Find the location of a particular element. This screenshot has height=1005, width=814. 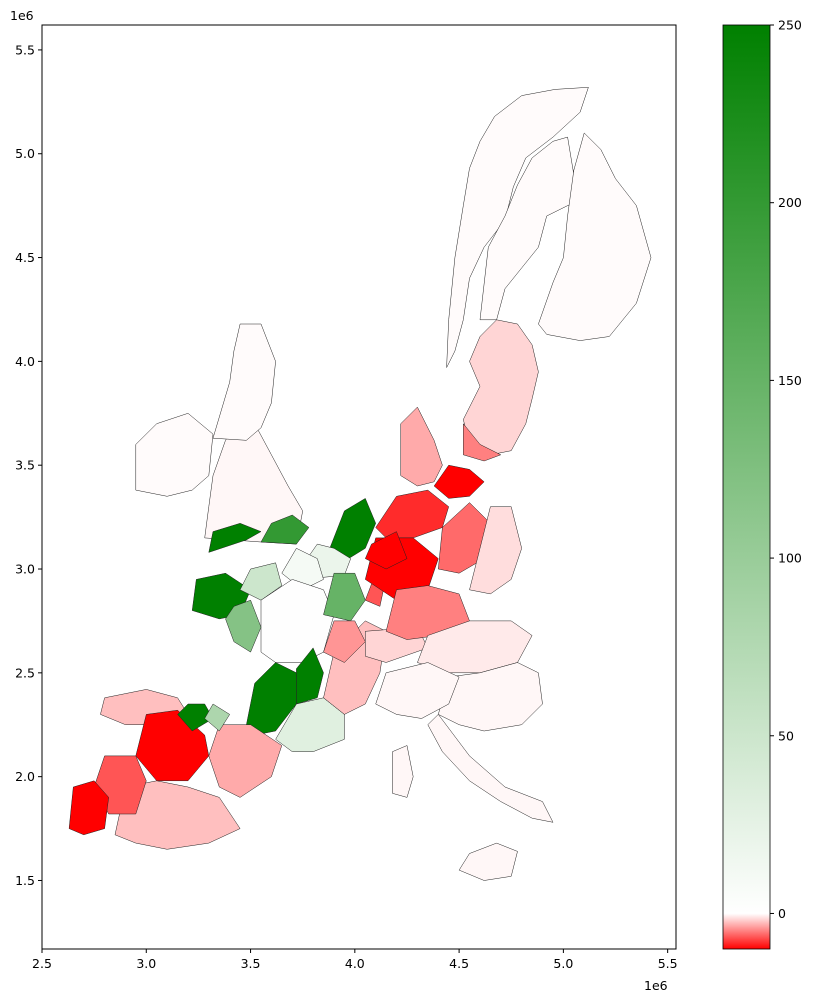

region-sardinia is located at coordinates (403, 771).